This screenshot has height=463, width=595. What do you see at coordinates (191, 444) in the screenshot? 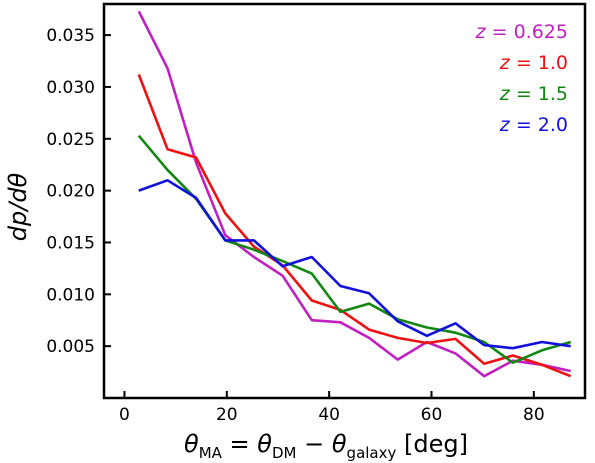
I see `x-label-theta-1: θ` at bounding box center [191, 444].